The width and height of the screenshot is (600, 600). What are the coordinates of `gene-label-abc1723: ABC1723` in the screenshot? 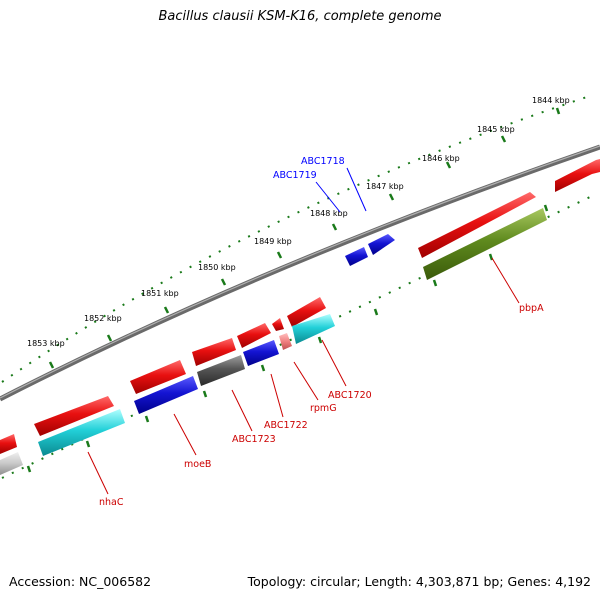 It's located at (254, 439).